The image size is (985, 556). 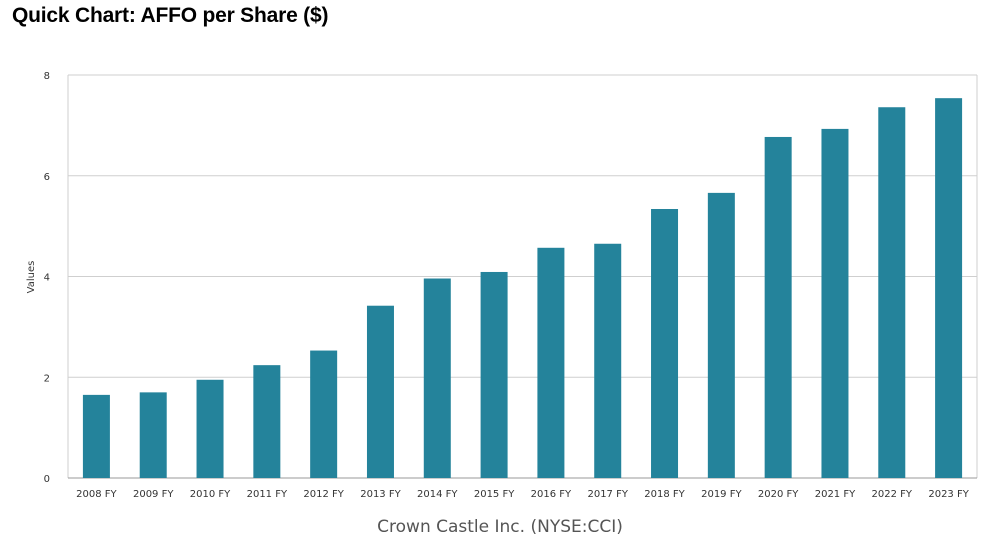 I want to click on x-tick-label: 2014 FY, so click(x=437, y=494).